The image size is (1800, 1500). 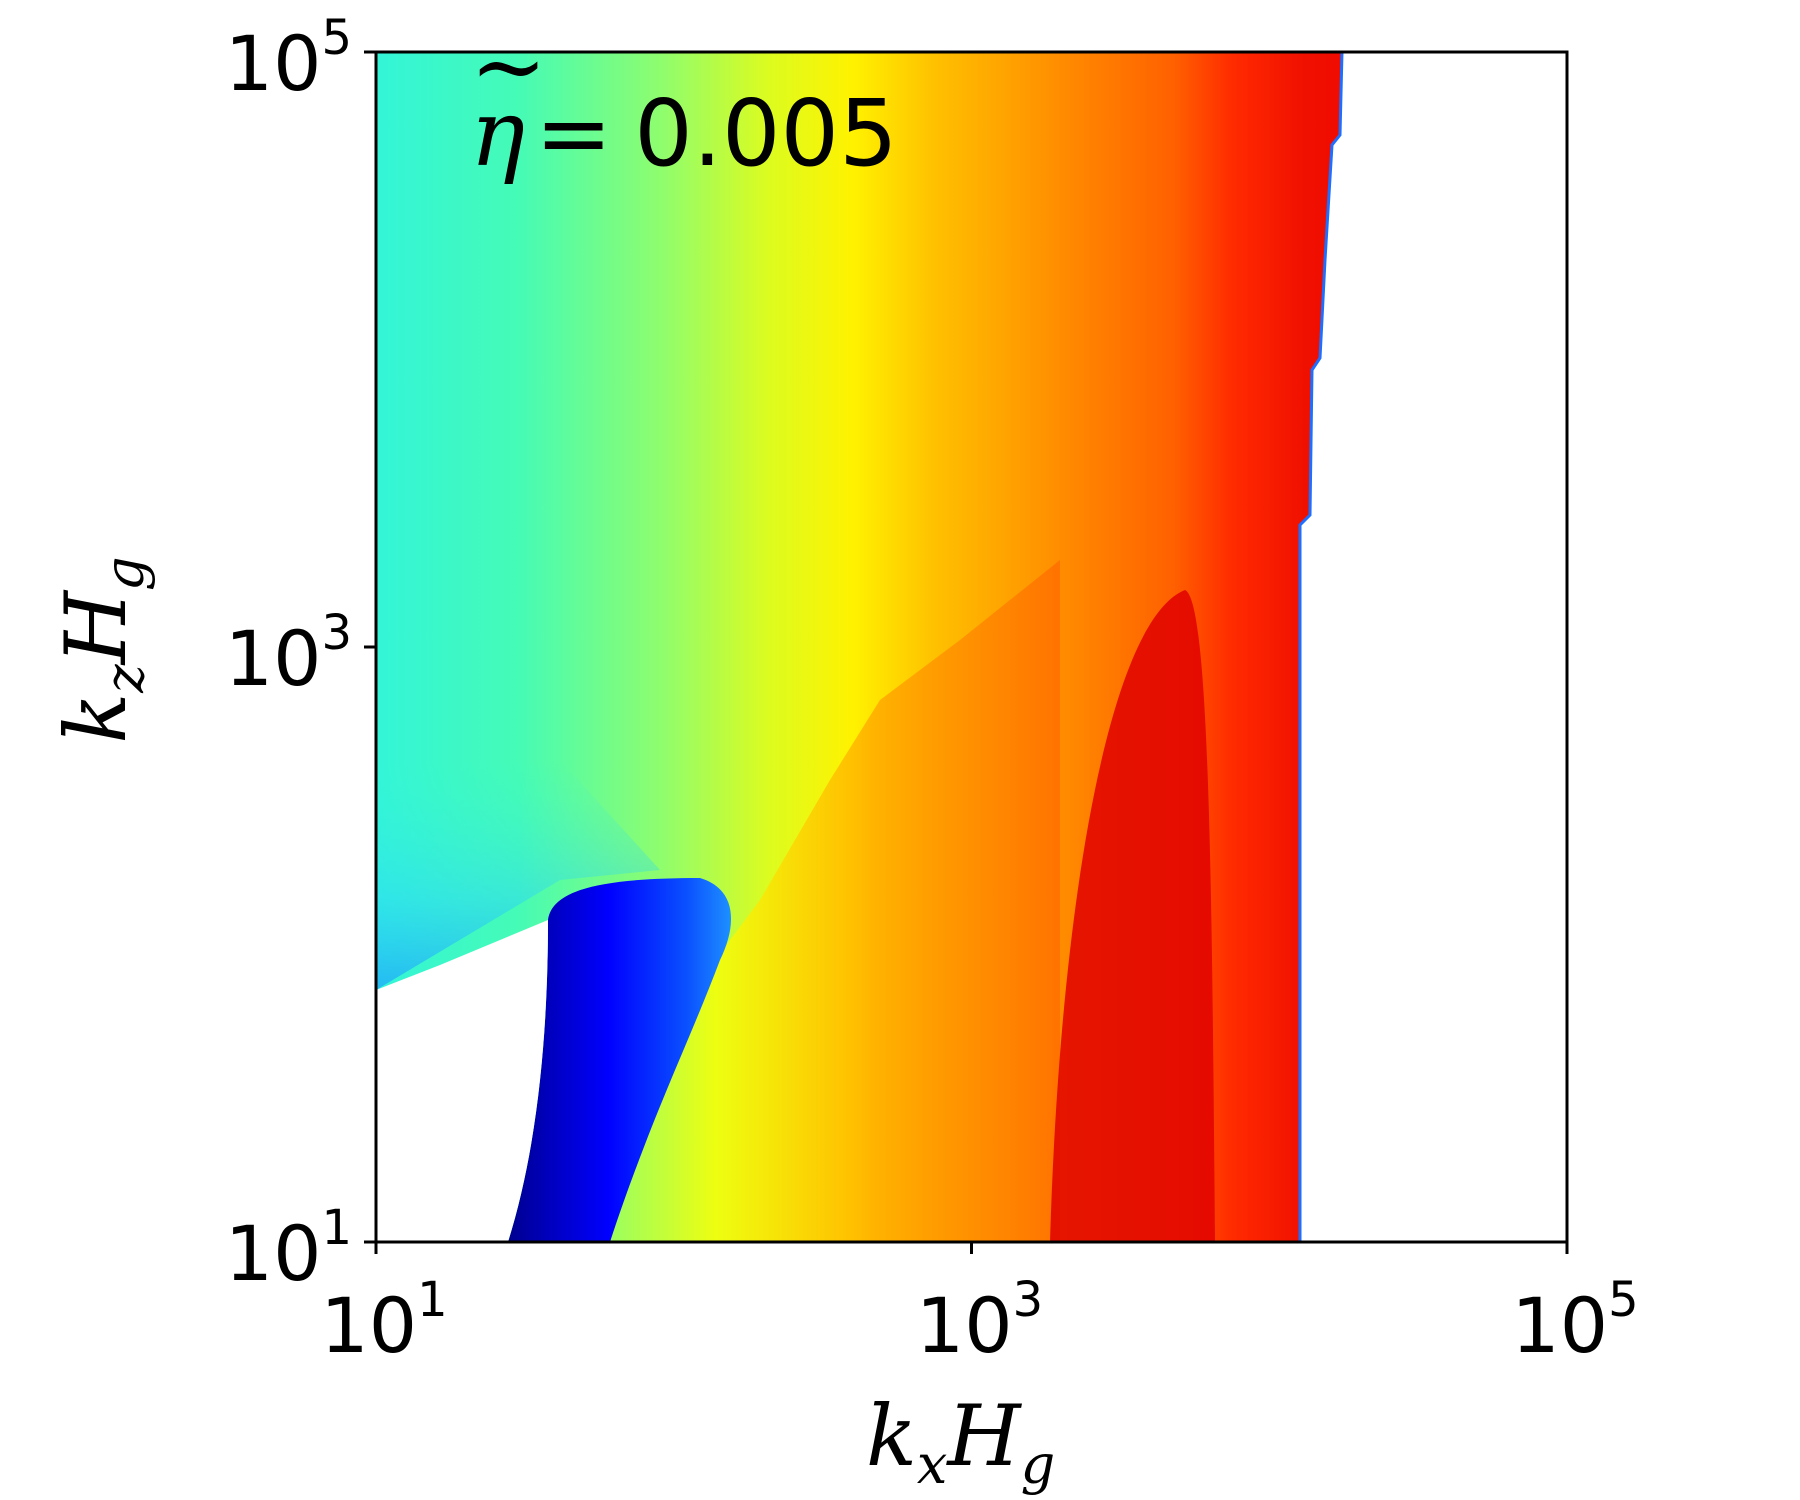 What do you see at coordinates (1574, 1321) in the screenshot?
I see `x-tick-label: 10⁵` at bounding box center [1574, 1321].